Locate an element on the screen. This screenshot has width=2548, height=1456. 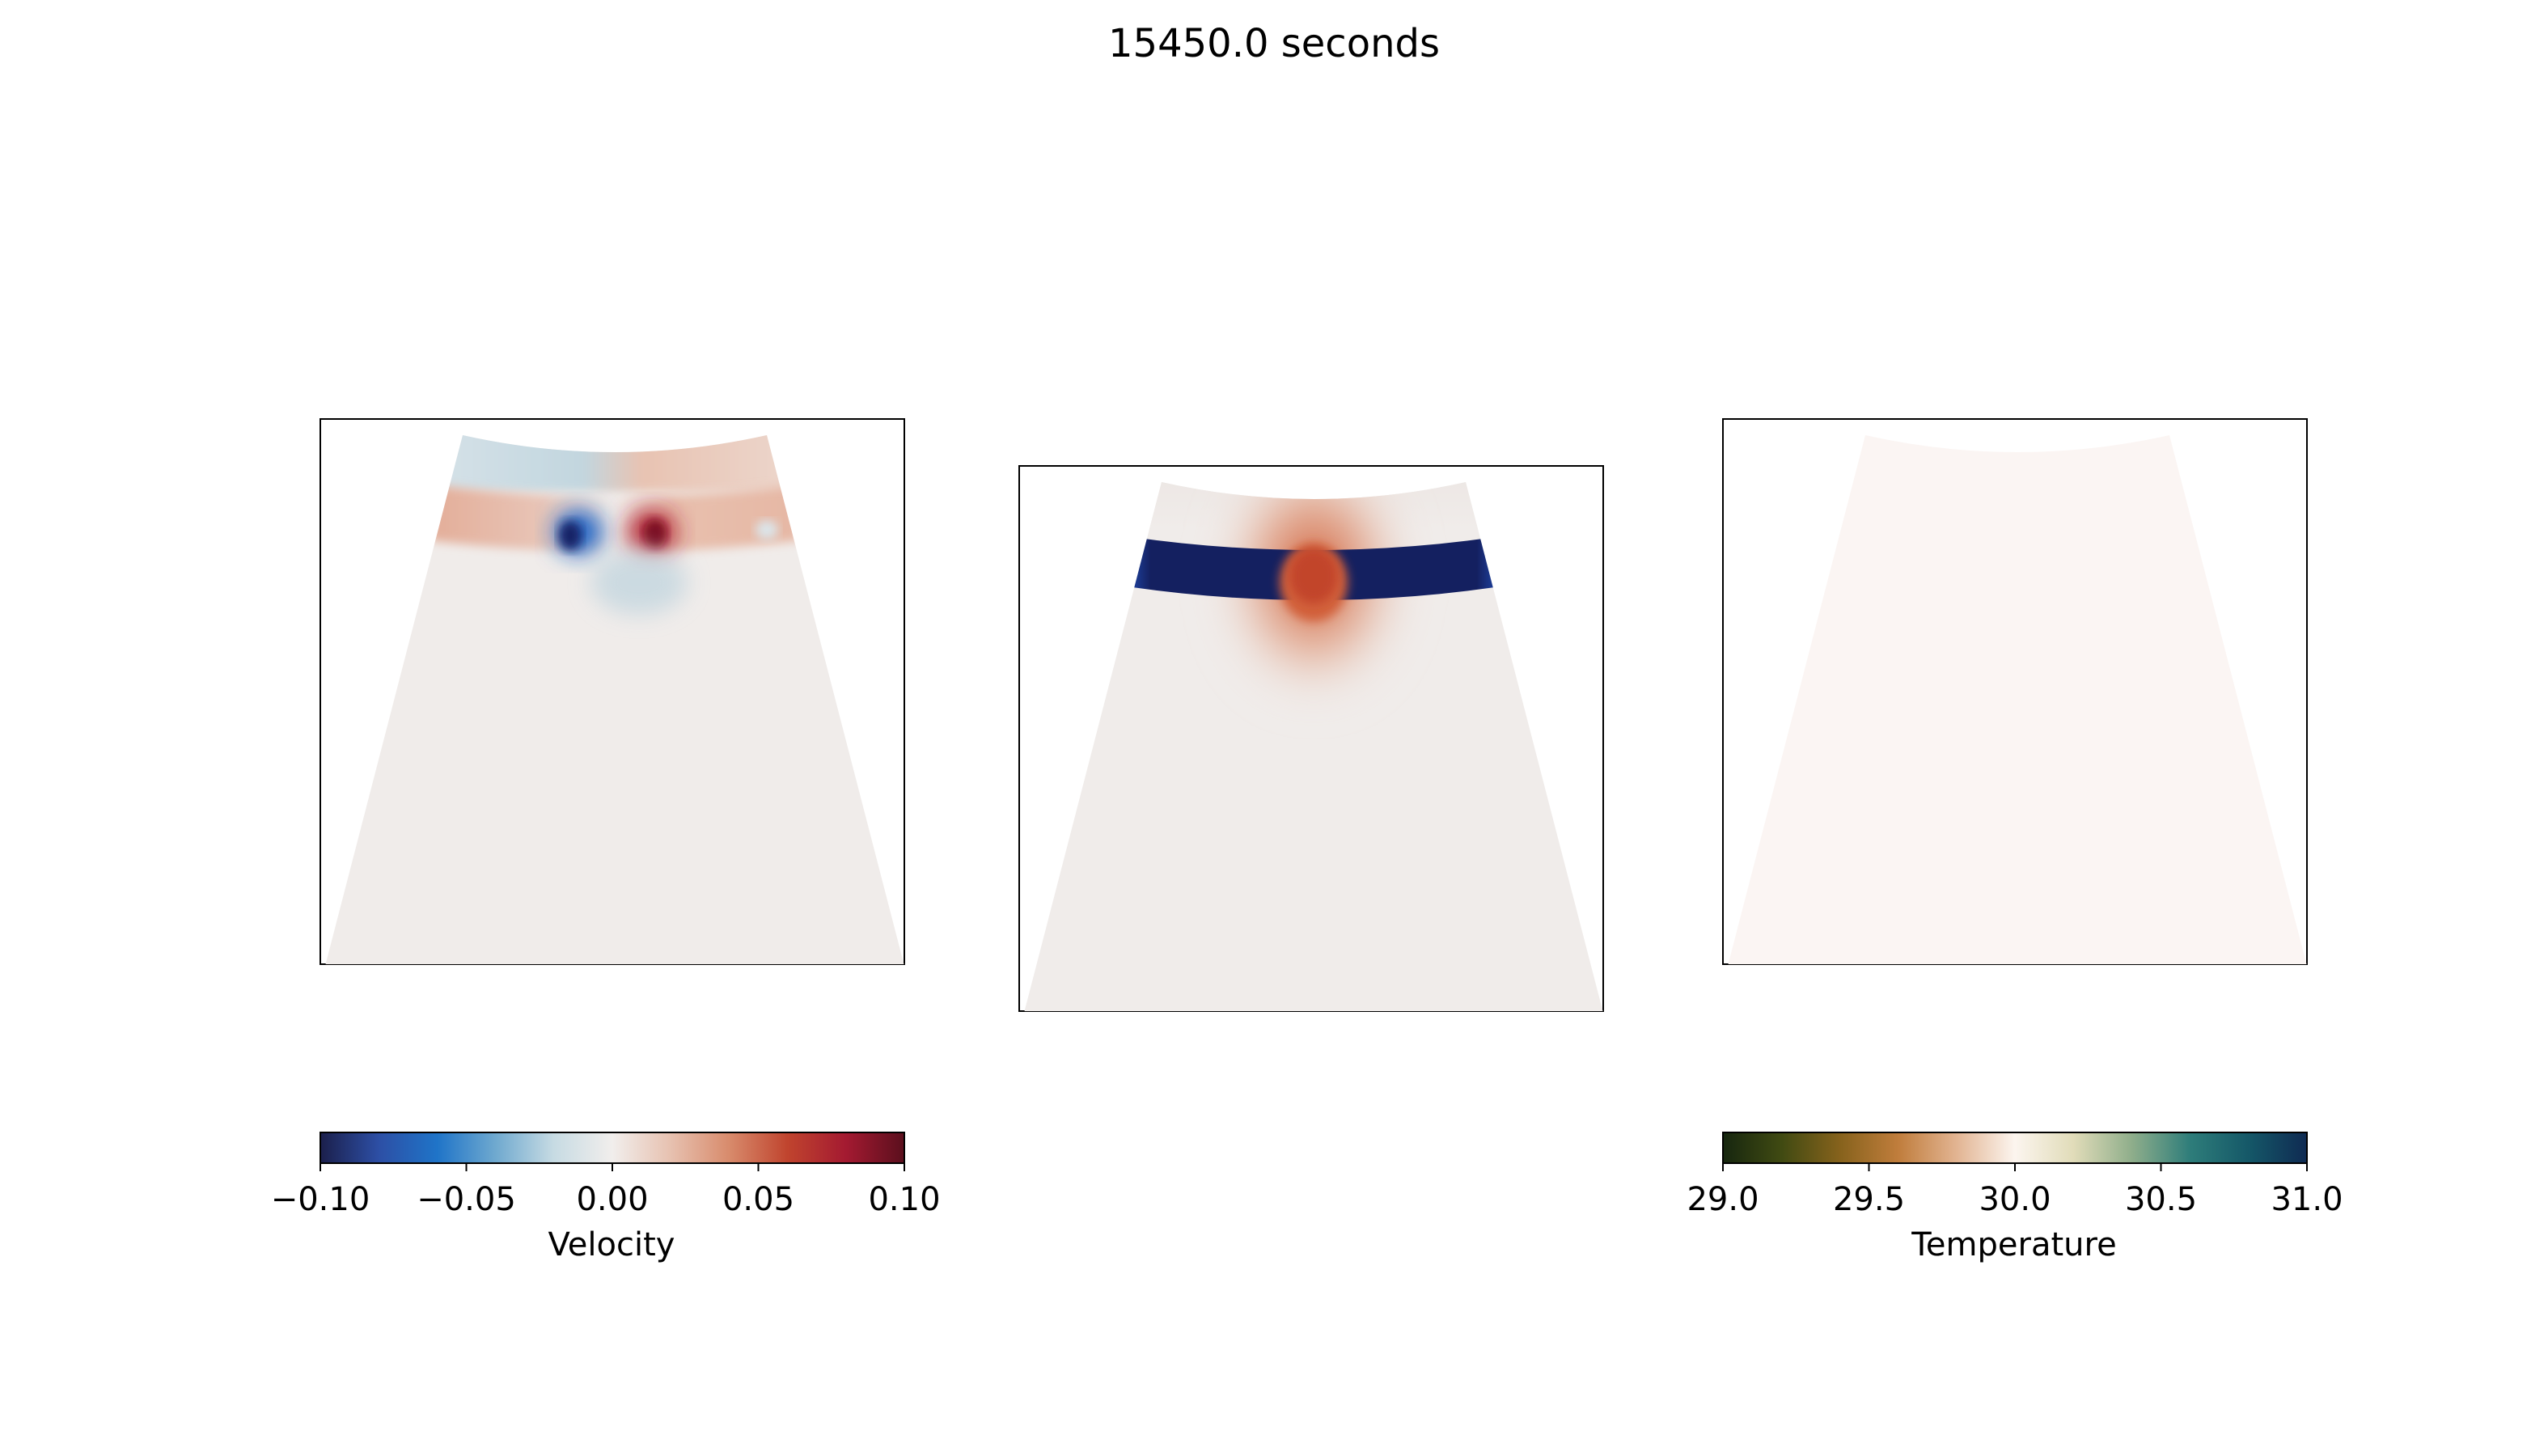
temperature-colorbar-tick-label: 31.0 is located at coordinates (2307, 1199).